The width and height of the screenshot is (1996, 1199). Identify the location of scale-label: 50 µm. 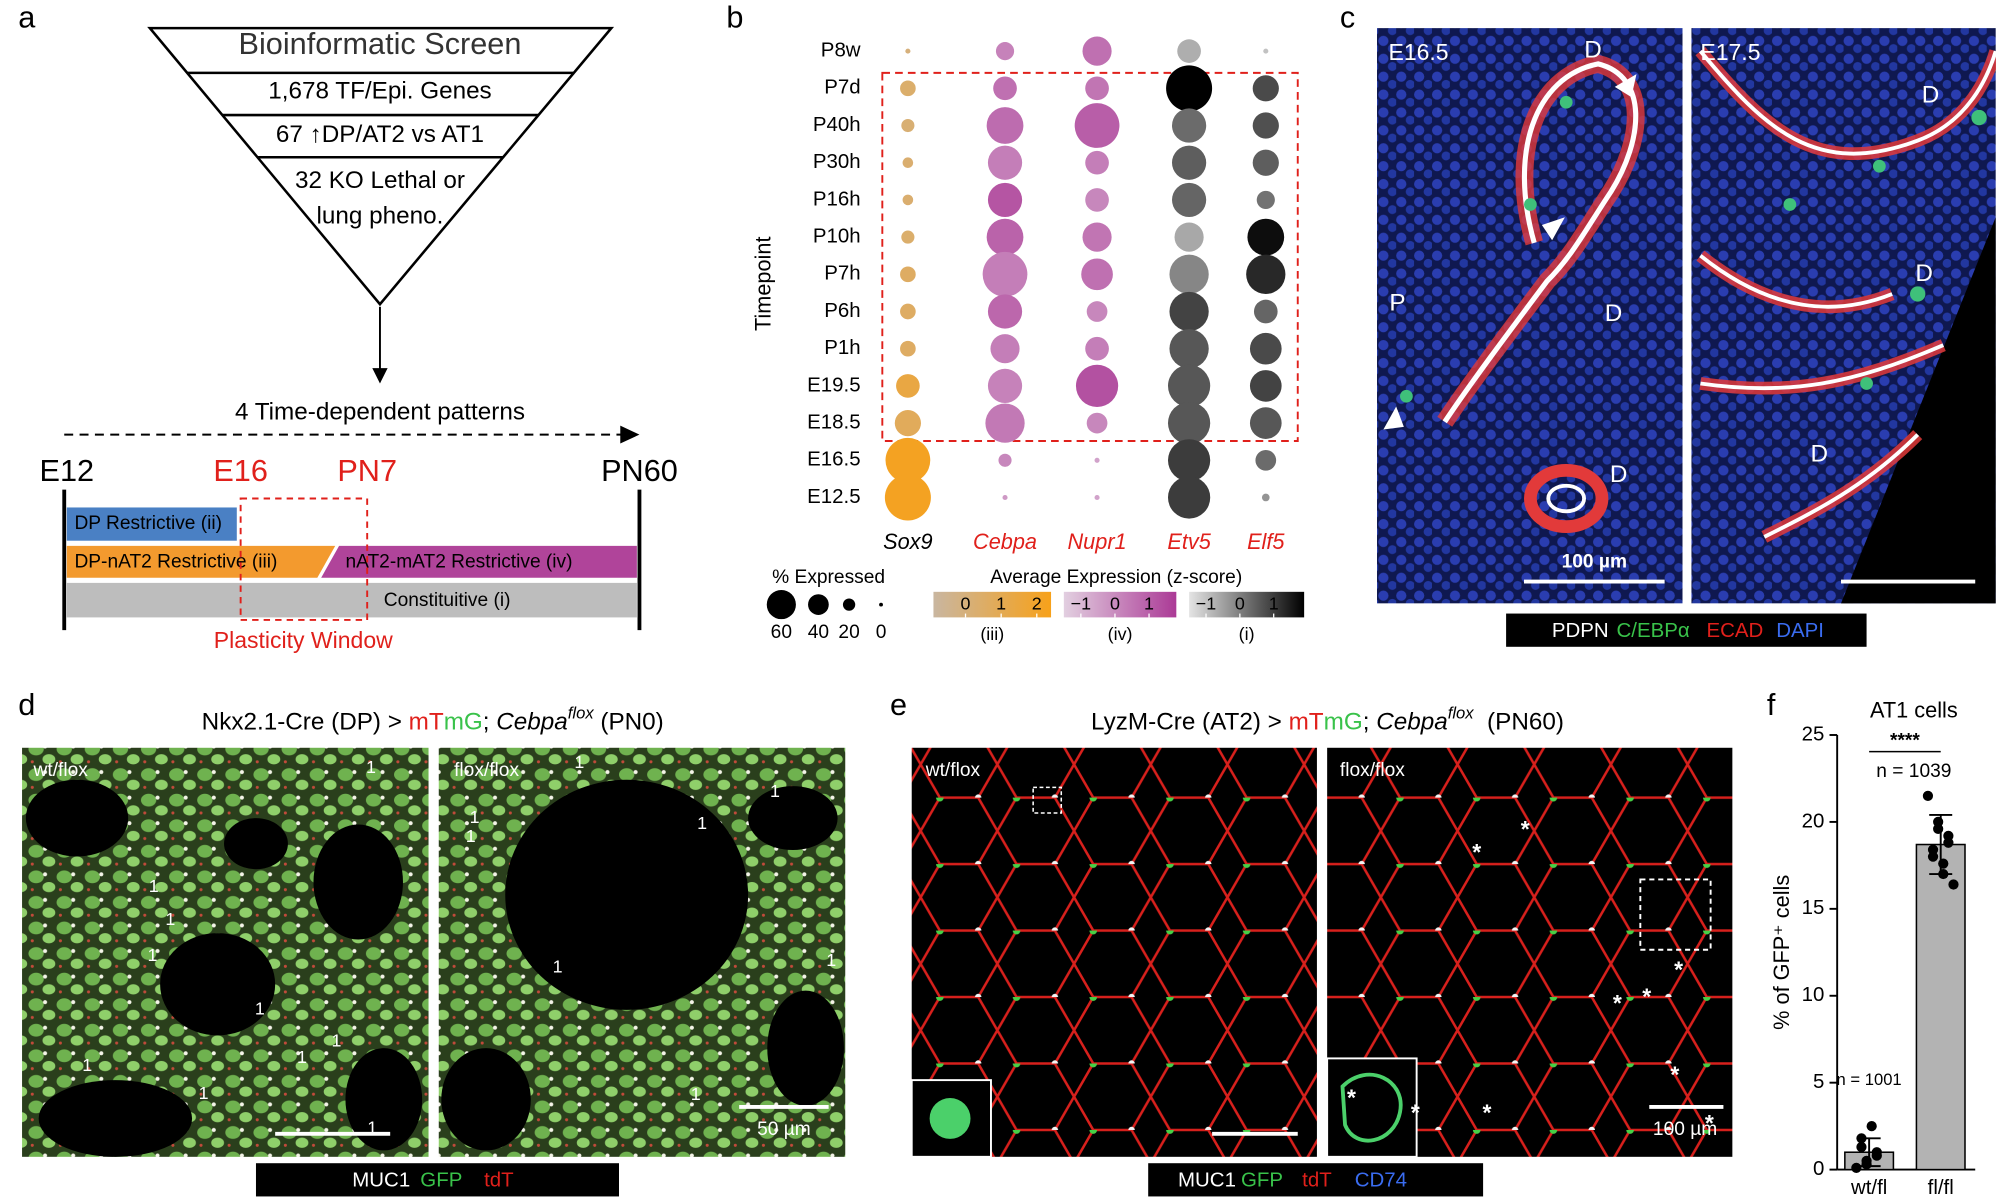
(784, 1129).